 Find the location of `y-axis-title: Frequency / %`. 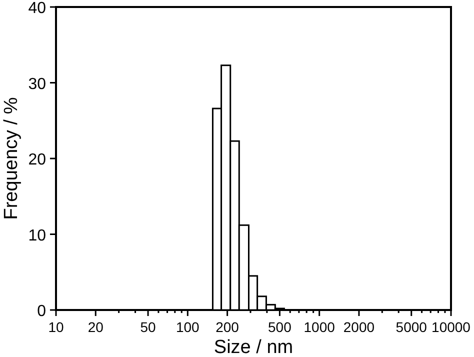

y-axis-title: Frequency / % is located at coordinates (11, 158).